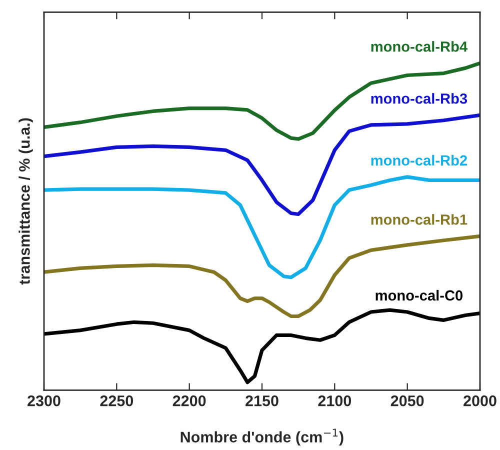 The height and width of the screenshot is (450, 500). Describe the element at coordinates (117, 400) in the screenshot. I see `x-tick-label: 2250` at that location.